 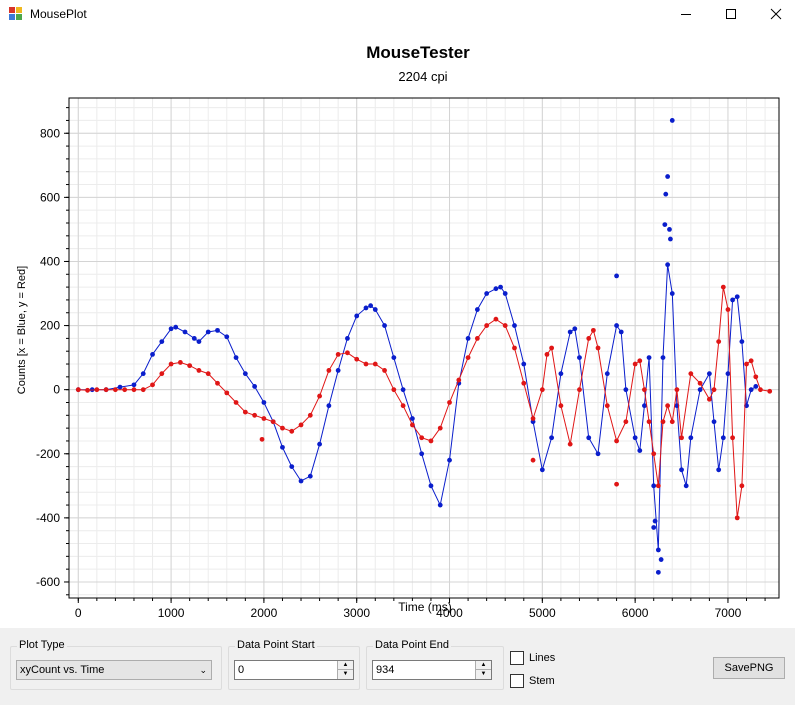 I want to click on y-tick-label: 0, so click(x=56, y=390).